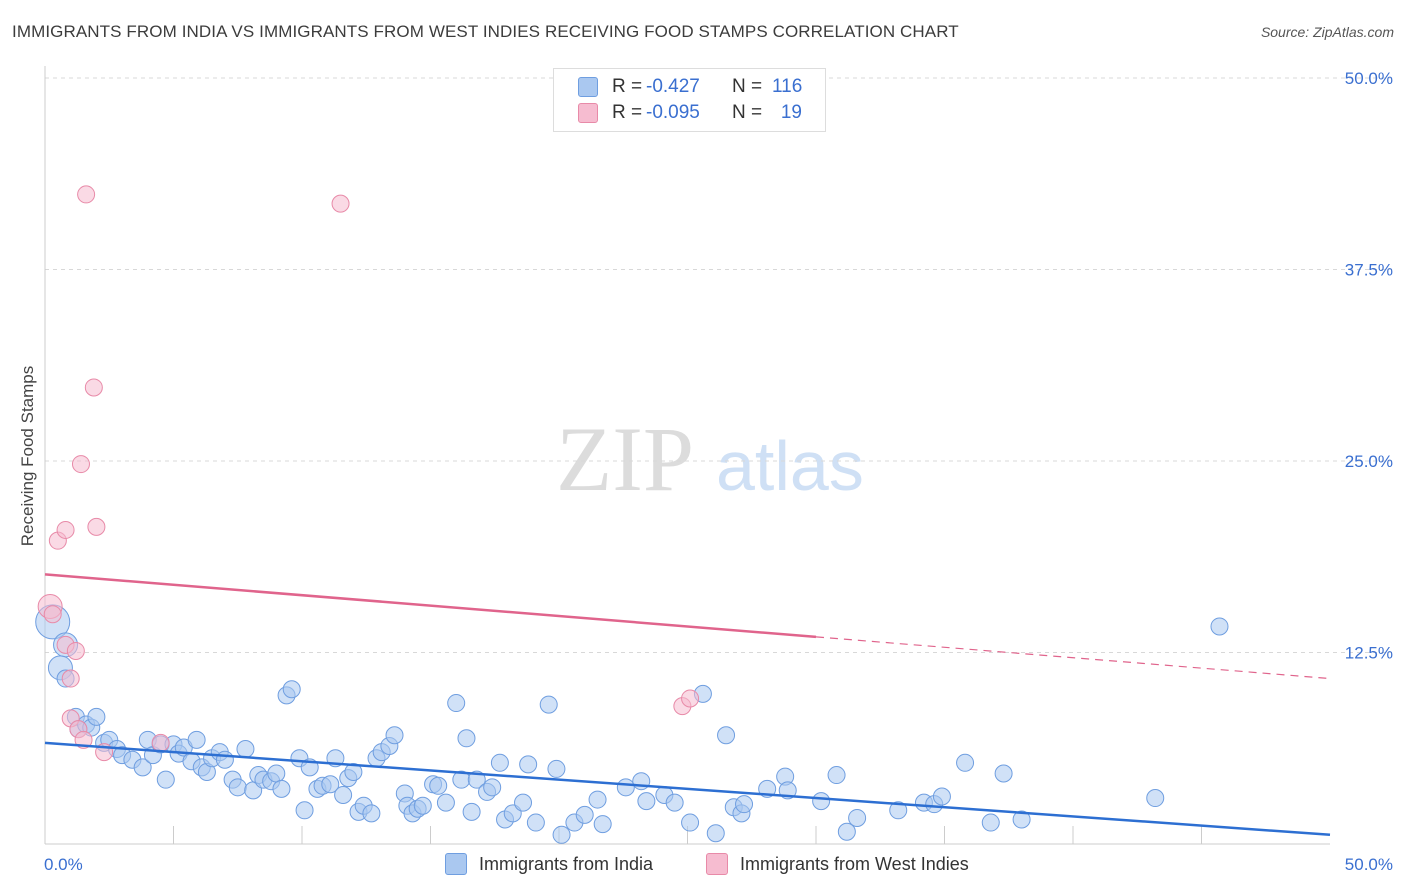 This screenshot has width=1406, height=892. I want to click on india-n-value: 116, so click(787, 86).